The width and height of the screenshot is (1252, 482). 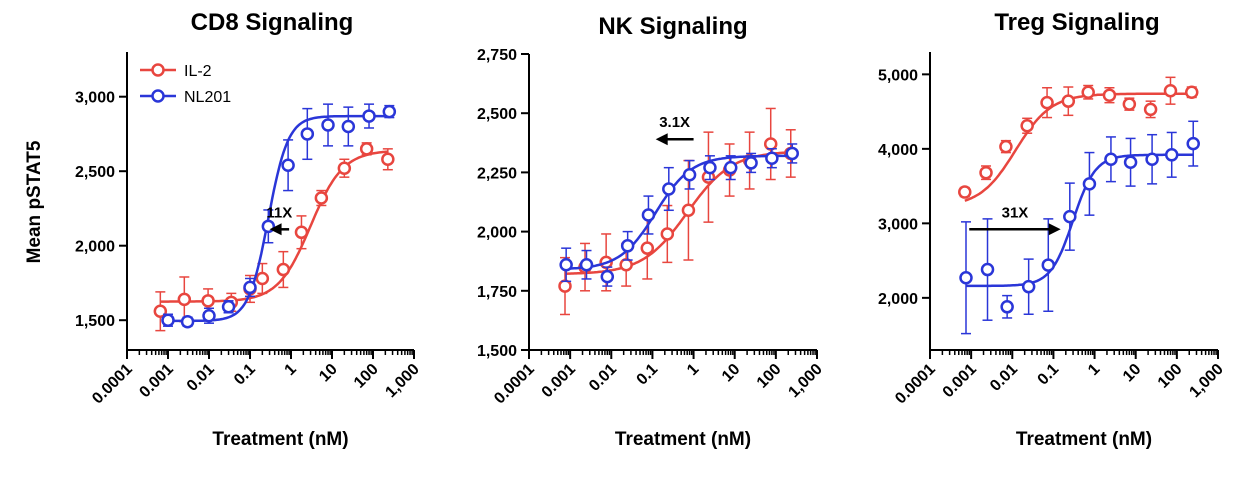 What do you see at coordinates (198, 71) in the screenshot?
I see `legend-label: IL-2` at bounding box center [198, 71].